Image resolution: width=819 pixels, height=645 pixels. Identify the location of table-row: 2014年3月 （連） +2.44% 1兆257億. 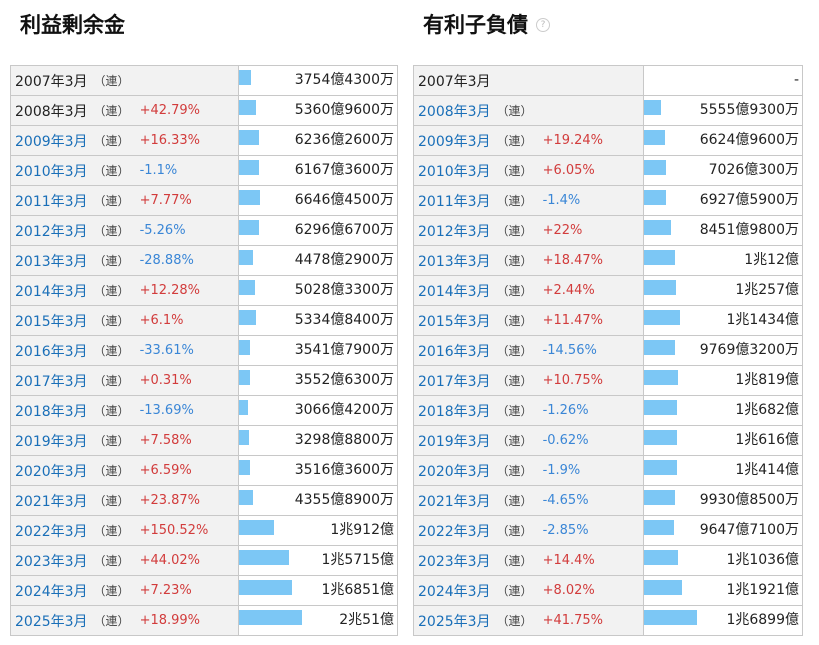
(608, 291).